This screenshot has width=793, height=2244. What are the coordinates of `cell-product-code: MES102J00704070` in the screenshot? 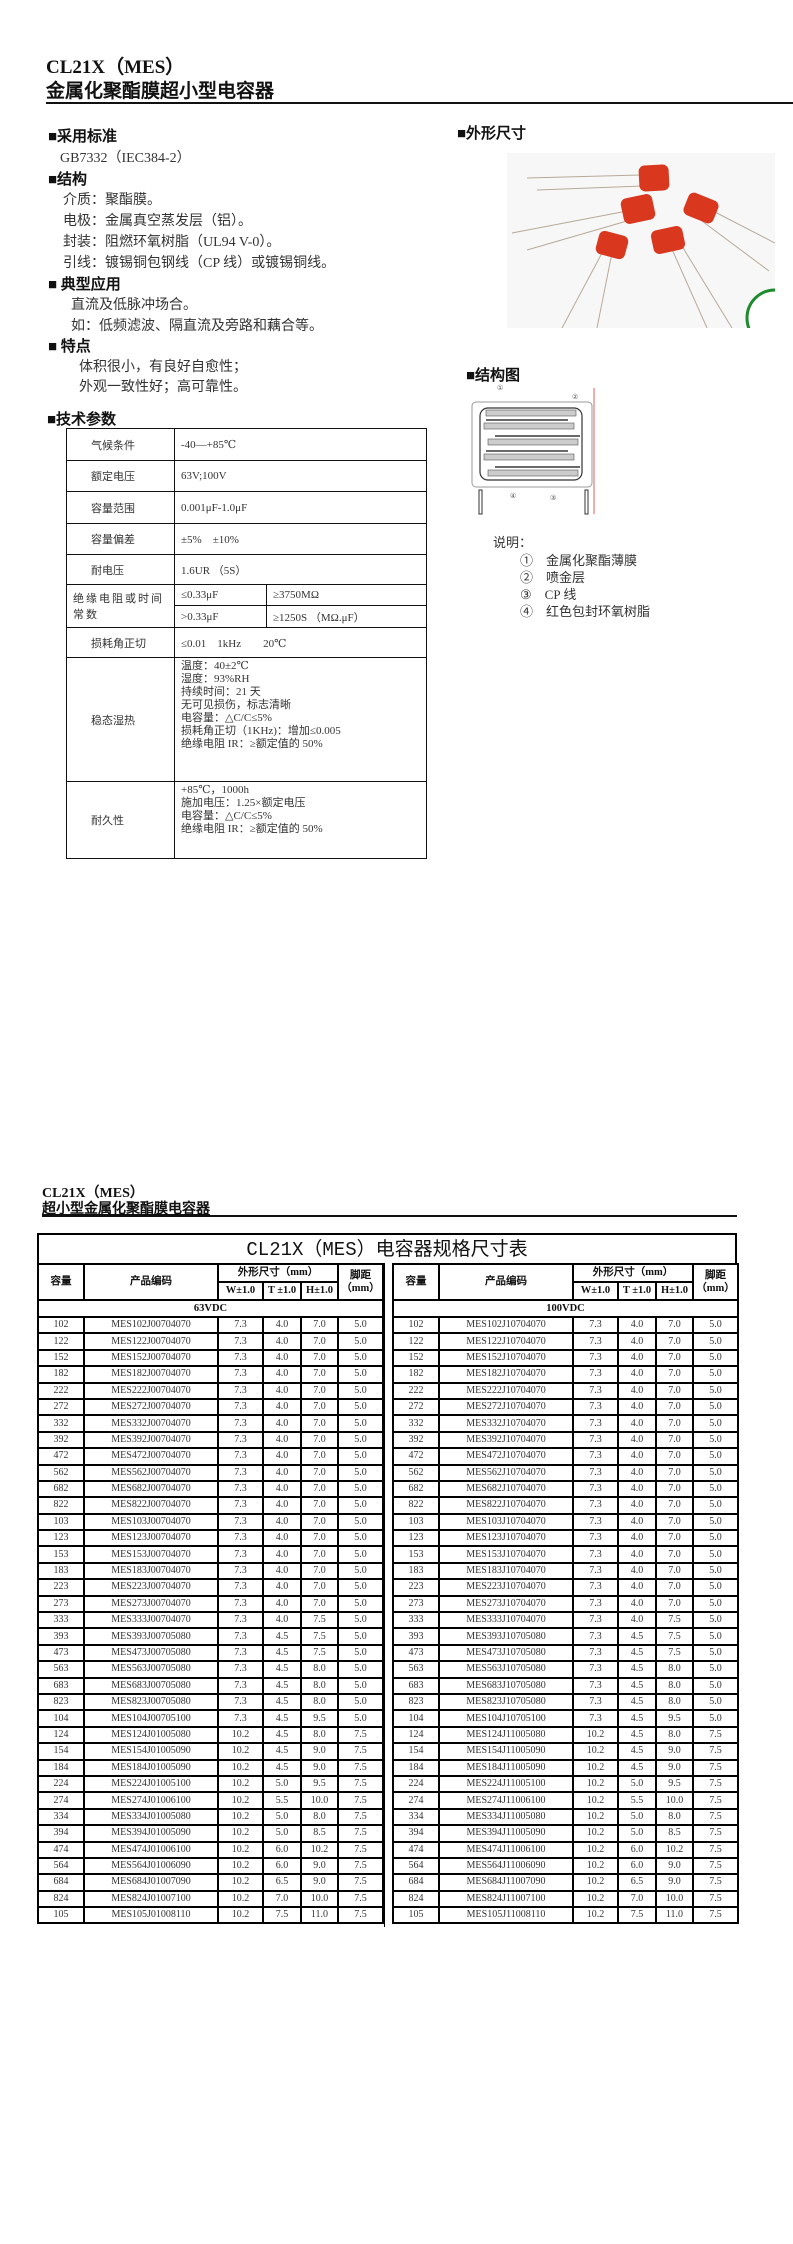 It's located at (151, 1325).